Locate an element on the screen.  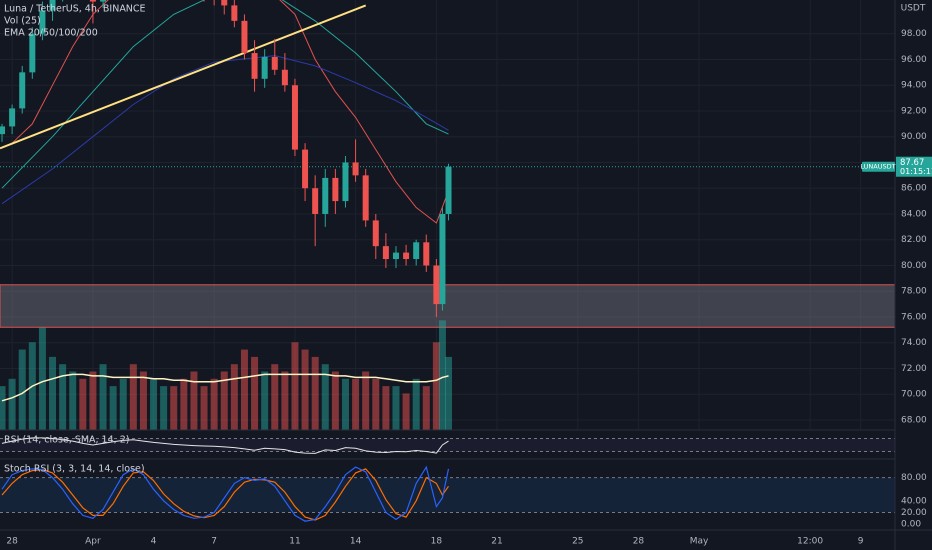
stoch-k is located at coordinates (225, 493).